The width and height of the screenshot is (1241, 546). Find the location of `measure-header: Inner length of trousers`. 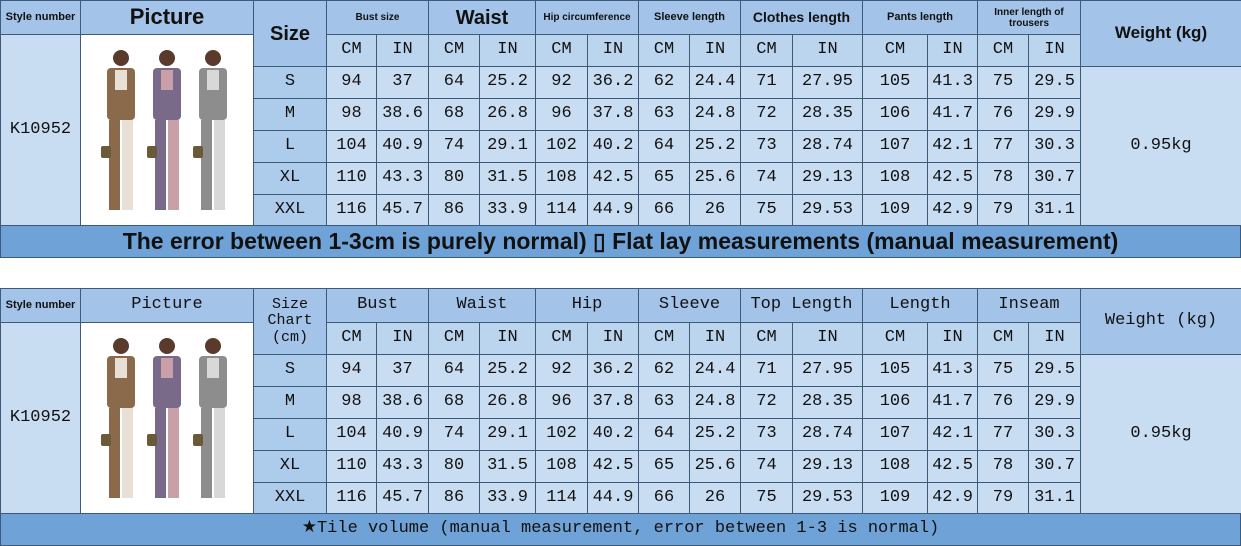

measure-header: Inner length of trousers is located at coordinates (1029, 17).